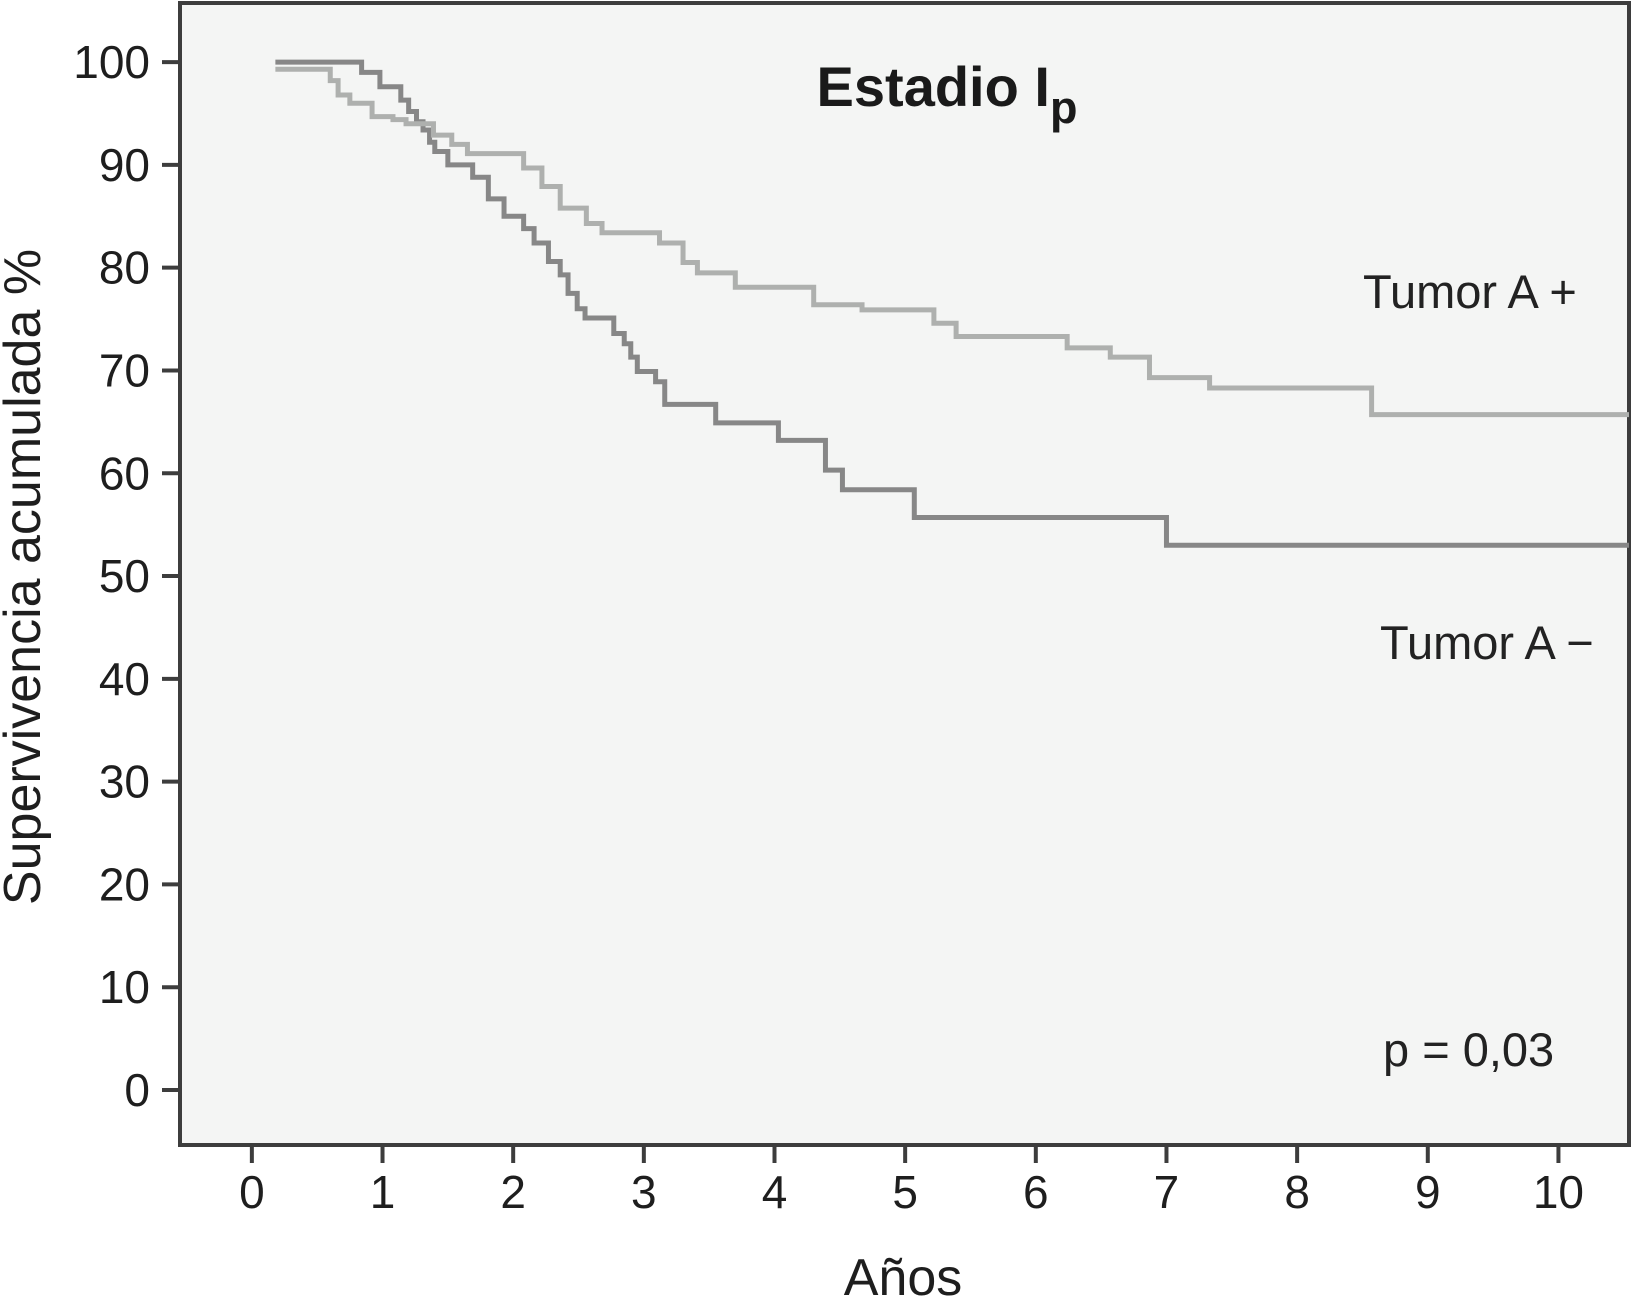  Describe the element at coordinates (1468, 1049) in the screenshot. I see `p-value-label: p = 0,03` at that location.